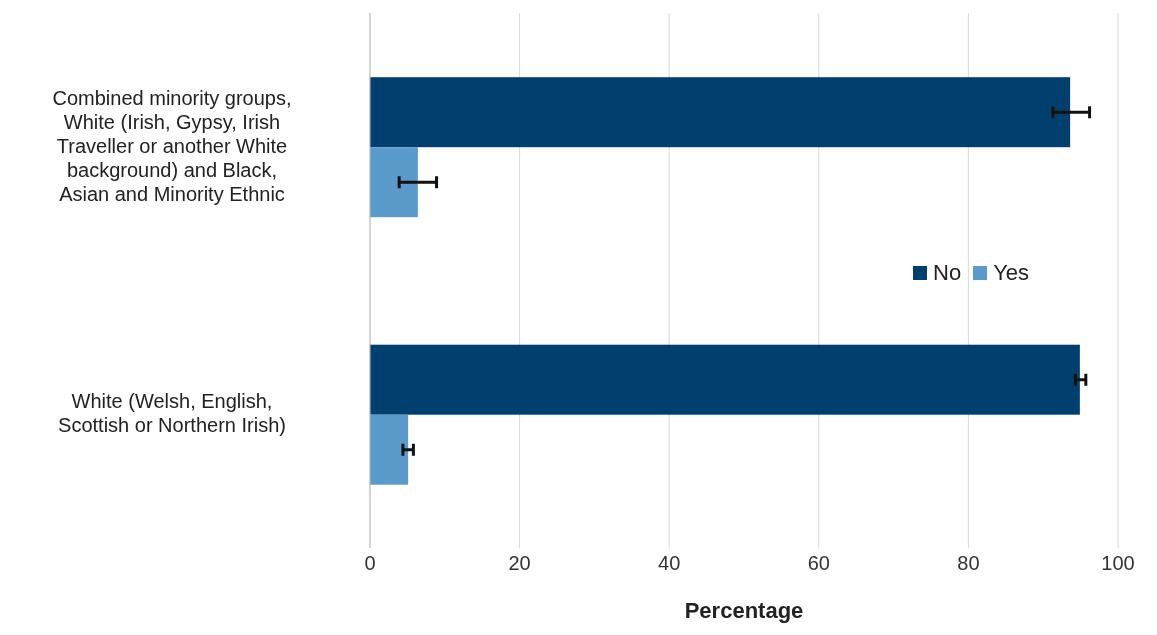 This screenshot has width=1157, height=635. Describe the element at coordinates (1011, 273) in the screenshot. I see `legend-label: Yes` at that location.